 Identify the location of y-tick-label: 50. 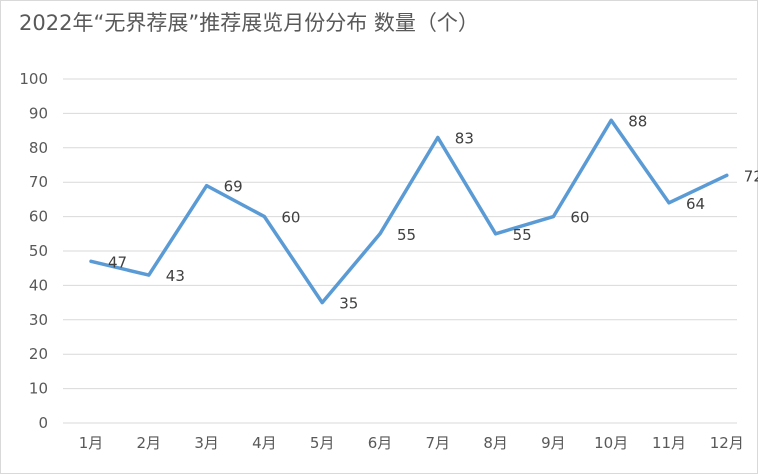
(38, 251).